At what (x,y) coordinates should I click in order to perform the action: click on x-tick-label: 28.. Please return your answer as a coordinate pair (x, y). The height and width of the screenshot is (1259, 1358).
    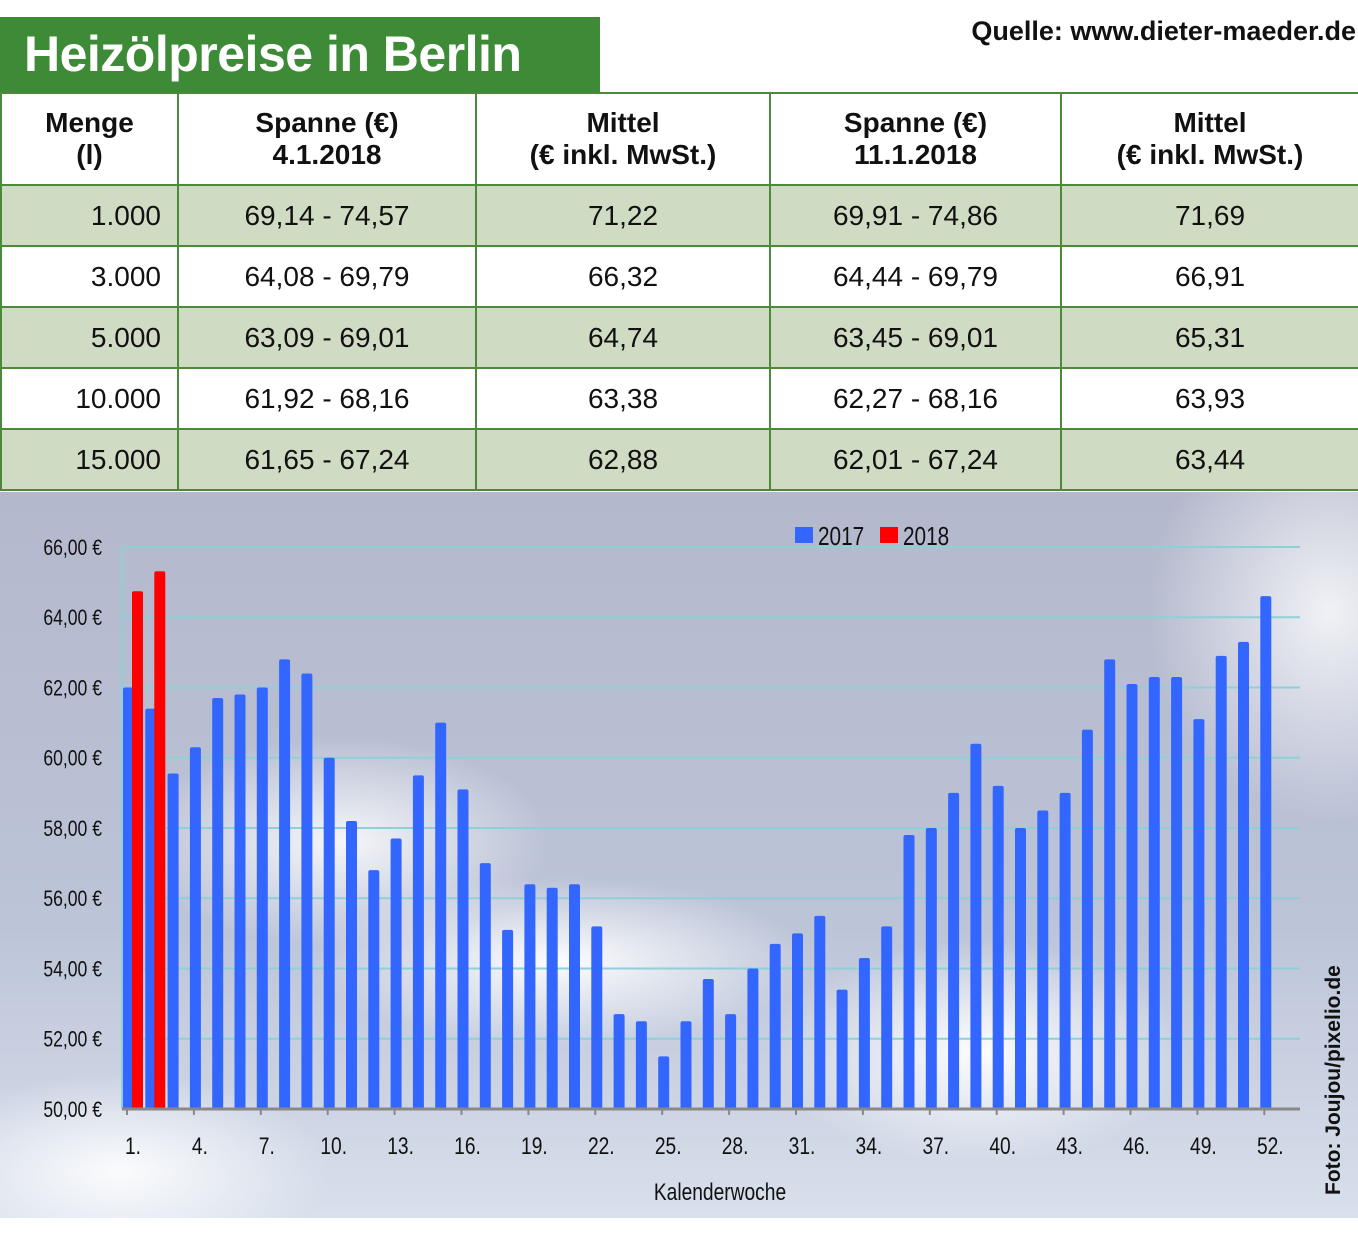
    Looking at the image, I should click on (735, 1146).